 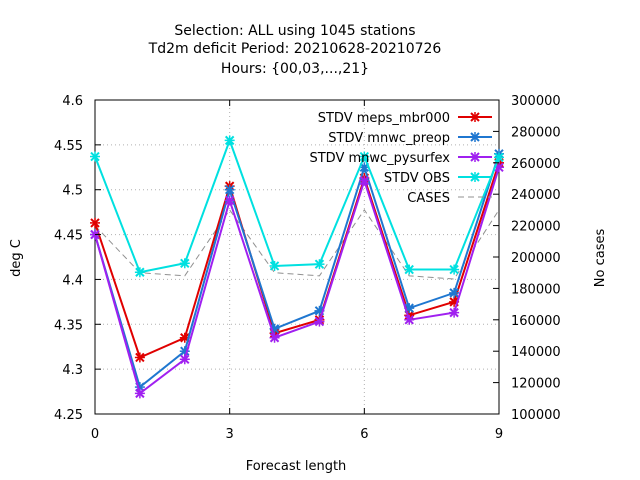 What do you see at coordinates (536, 227) in the screenshot?
I see `y2-tick-label: 220000` at bounding box center [536, 227].